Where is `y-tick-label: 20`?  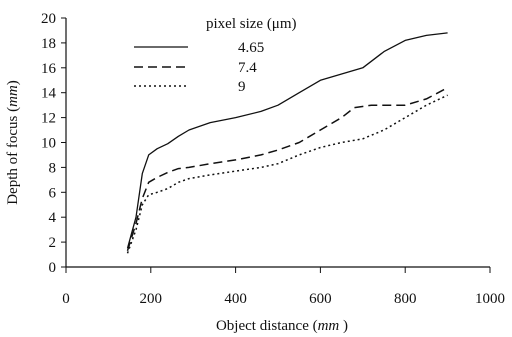
y-tick-label: 20 is located at coordinates (48, 19).